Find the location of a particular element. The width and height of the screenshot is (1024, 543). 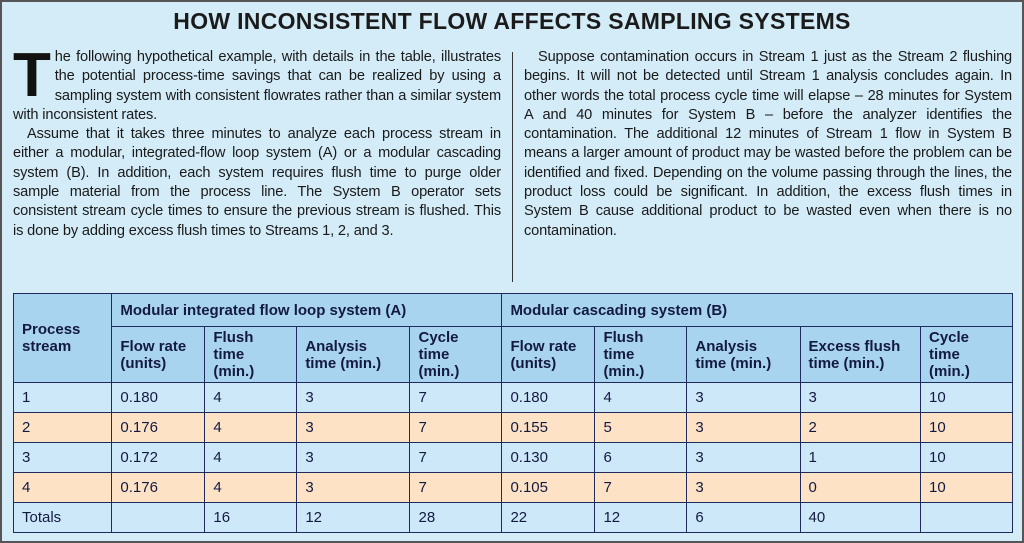

table-cell: 5 is located at coordinates (641, 427).